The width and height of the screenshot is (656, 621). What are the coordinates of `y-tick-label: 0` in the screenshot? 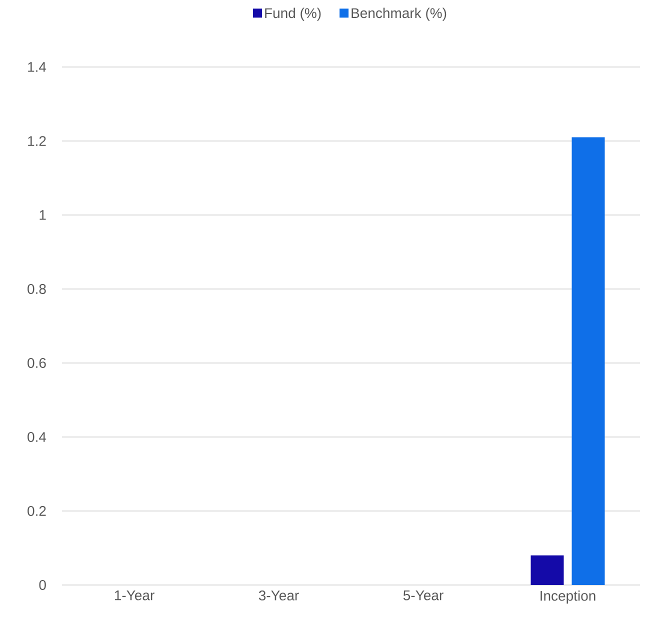 It's located at (42, 585).